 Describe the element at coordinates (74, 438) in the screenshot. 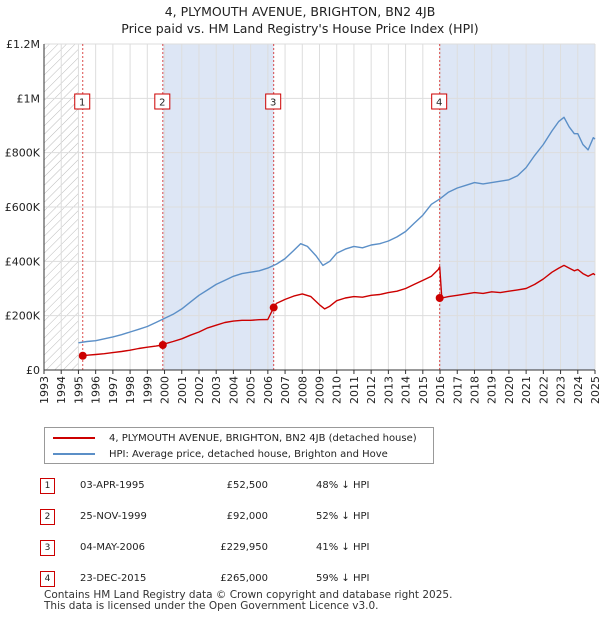

I see `legend-swatch-property` at that location.